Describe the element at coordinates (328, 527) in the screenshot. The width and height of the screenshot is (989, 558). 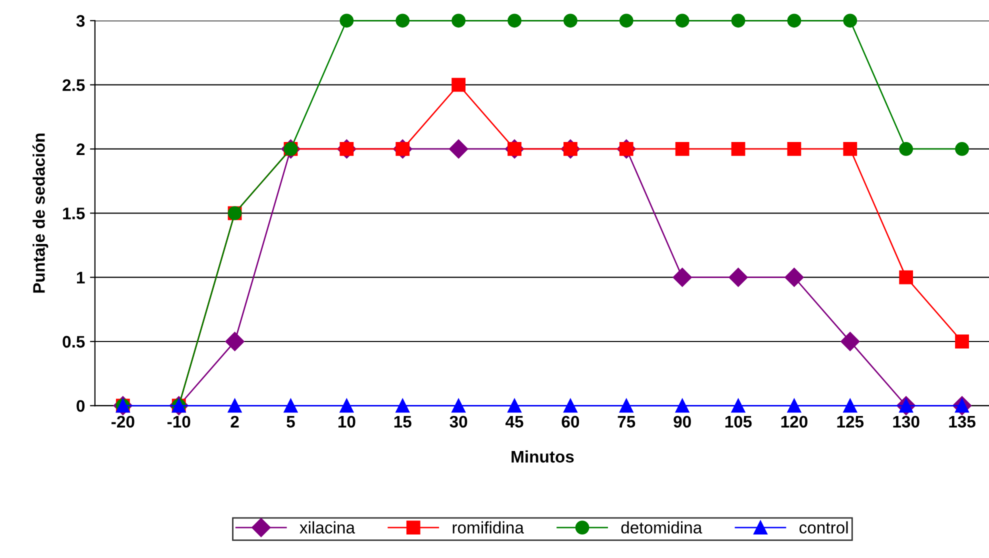
I see `legend-label: xilacina` at that location.